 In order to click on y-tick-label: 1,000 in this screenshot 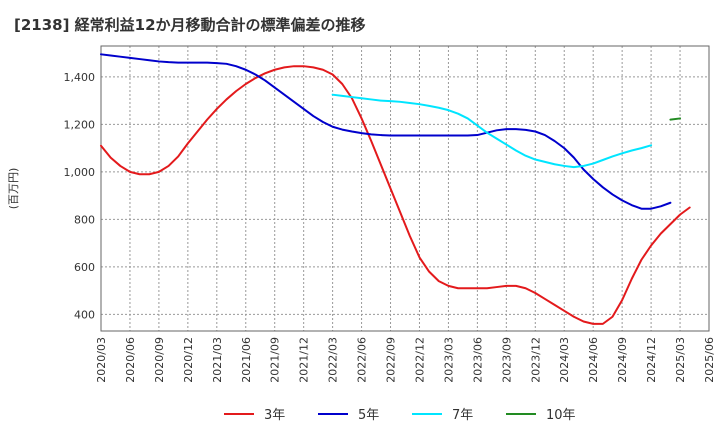, I will do `click(80, 172)`.